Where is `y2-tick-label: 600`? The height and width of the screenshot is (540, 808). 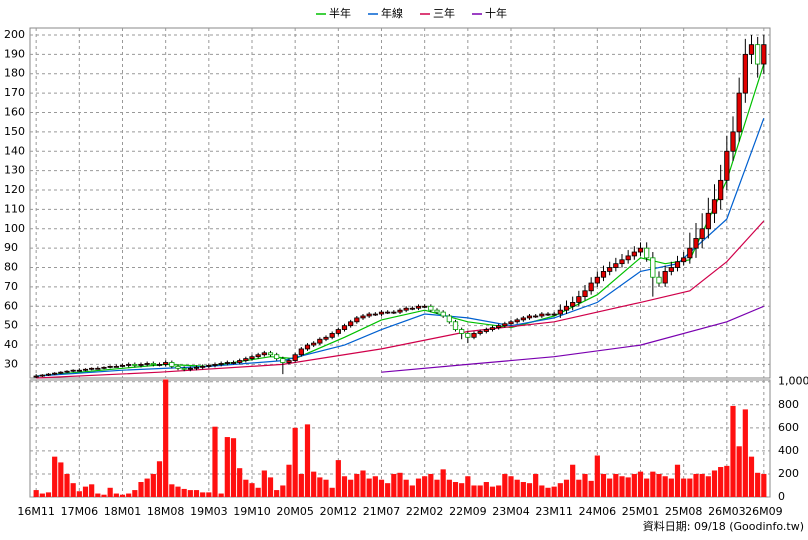
y2-tick-label: 600 is located at coordinates (788, 427).